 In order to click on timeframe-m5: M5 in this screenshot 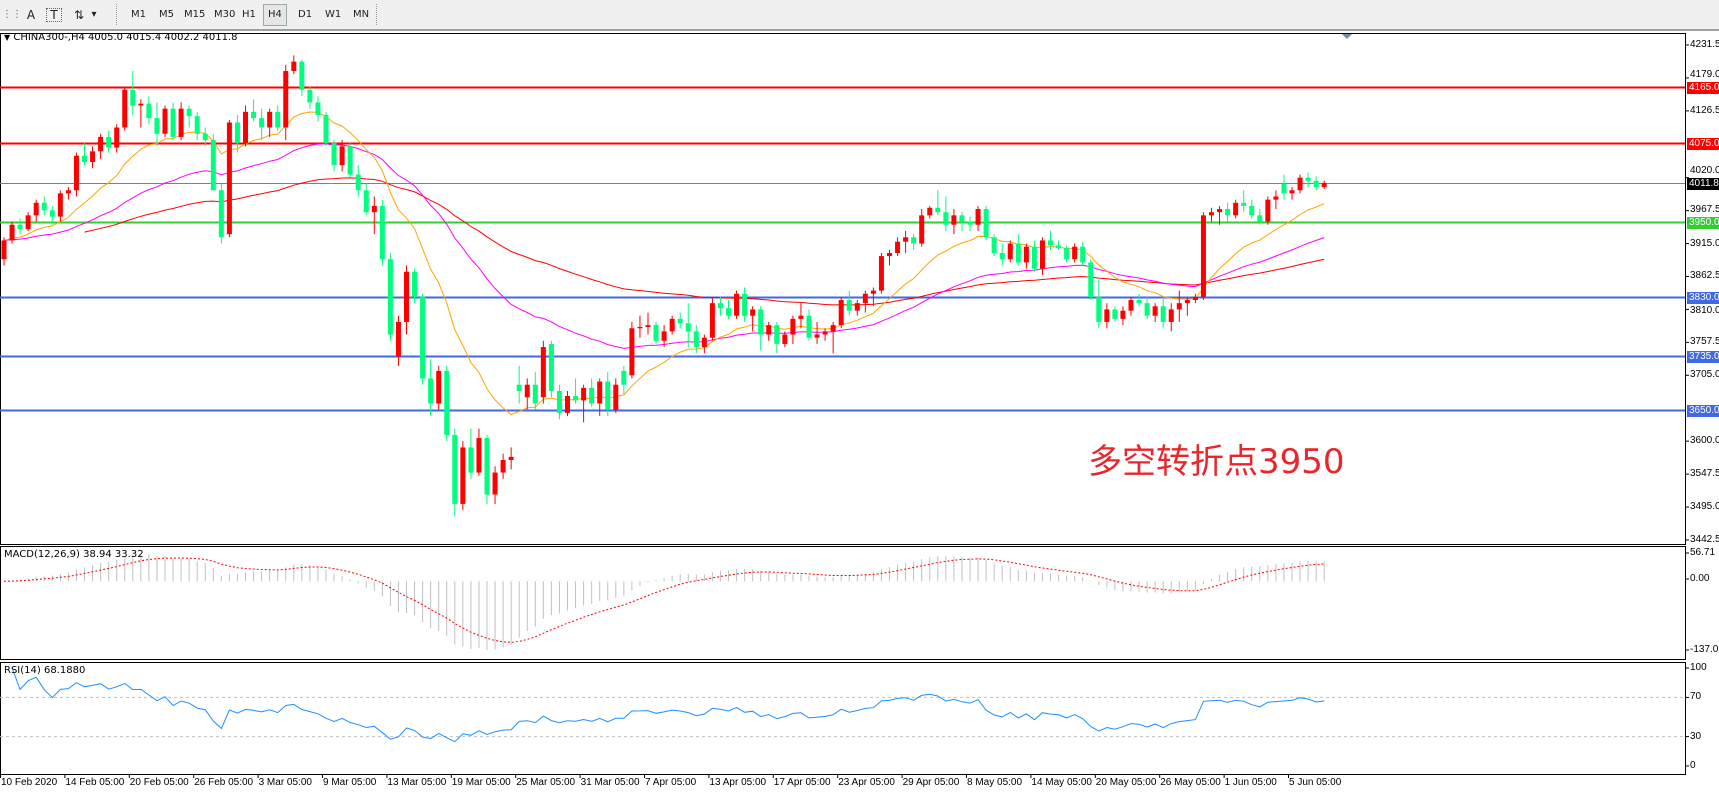, I will do `click(166, 14)`.